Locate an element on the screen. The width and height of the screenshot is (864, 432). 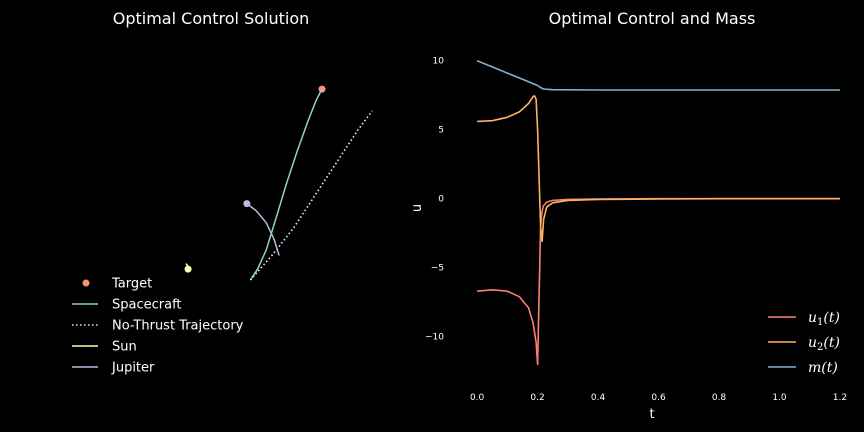
y-tick-label: 10 is located at coordinates (439, 62).